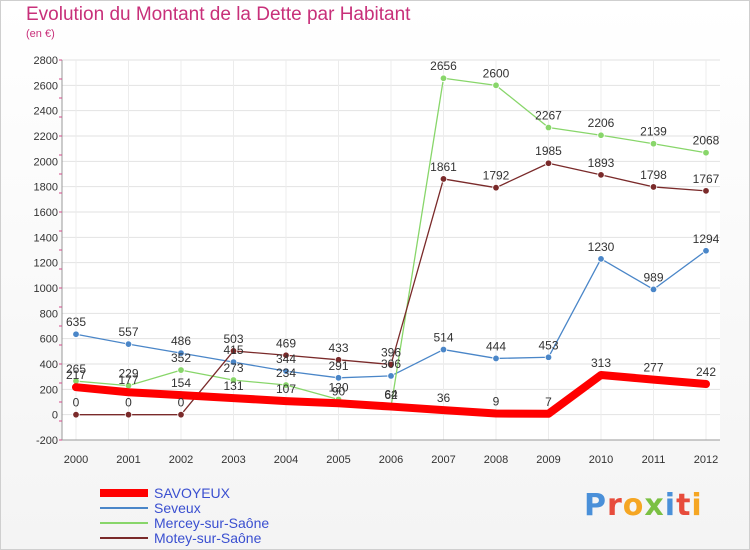 This screenshot has width=750, height=550. What do you see at coordinates (496, 460) in the screenshot?
I see `x-tick-label: 2008` at bounding box center [496, 460].